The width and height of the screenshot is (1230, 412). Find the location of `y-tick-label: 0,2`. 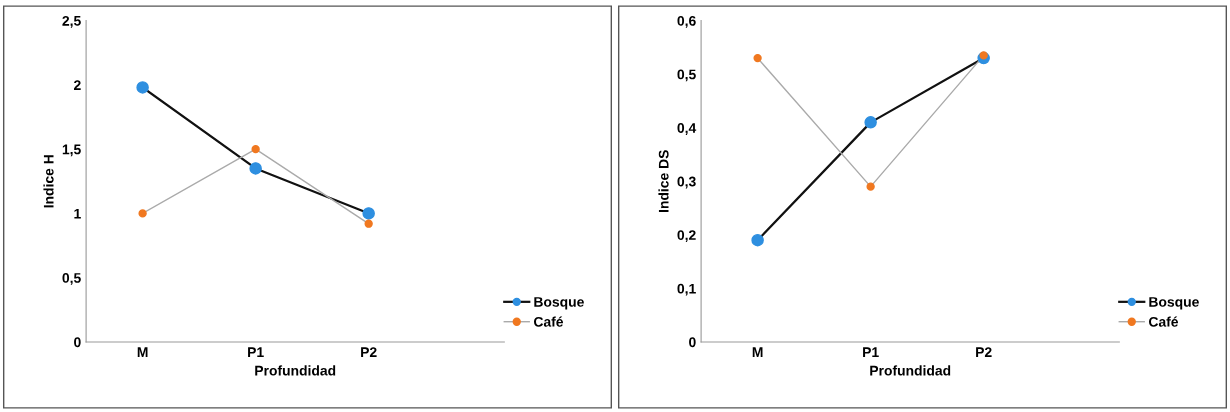

y-tick-label: 0,2 is located at coordinates (686, 236).